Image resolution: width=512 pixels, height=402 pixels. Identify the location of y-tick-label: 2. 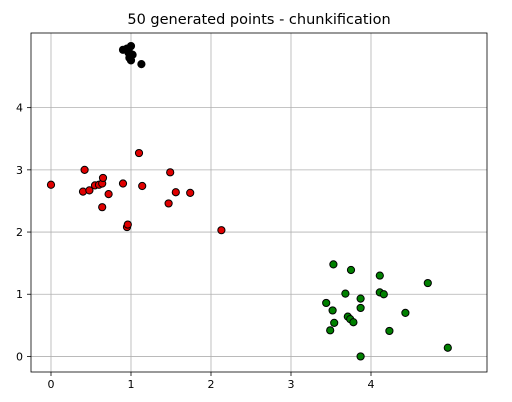
(19, 232).